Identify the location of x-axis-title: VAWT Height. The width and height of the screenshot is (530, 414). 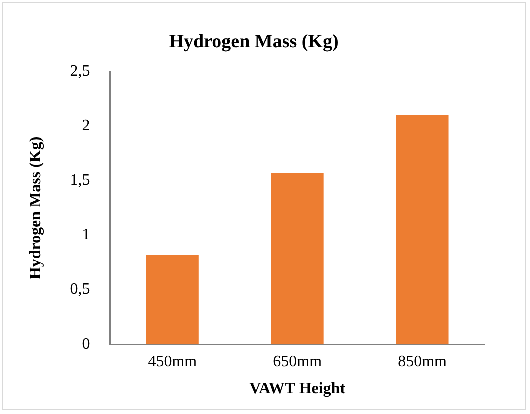
(298, 389).